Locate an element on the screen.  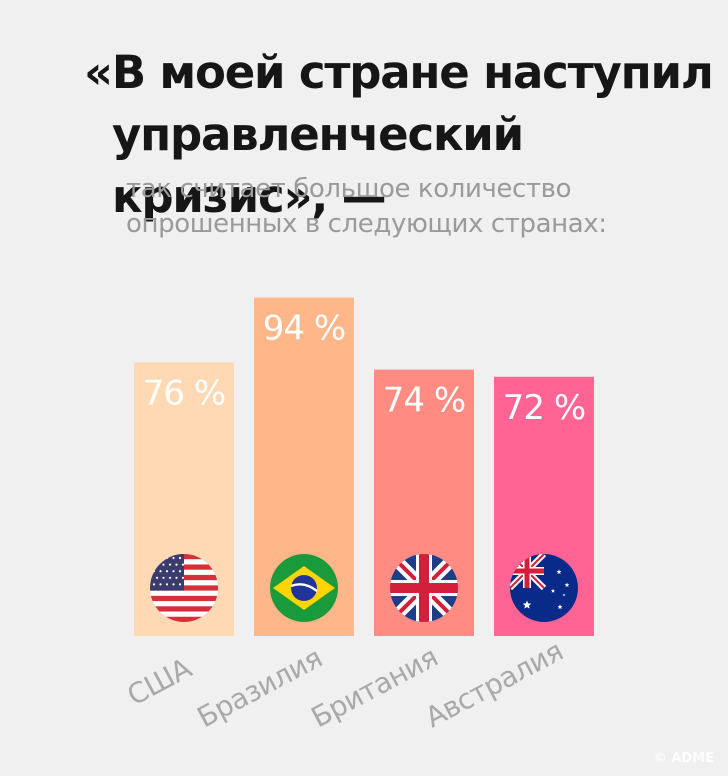
usa-flag-icon is located at coordinates (184, 588).